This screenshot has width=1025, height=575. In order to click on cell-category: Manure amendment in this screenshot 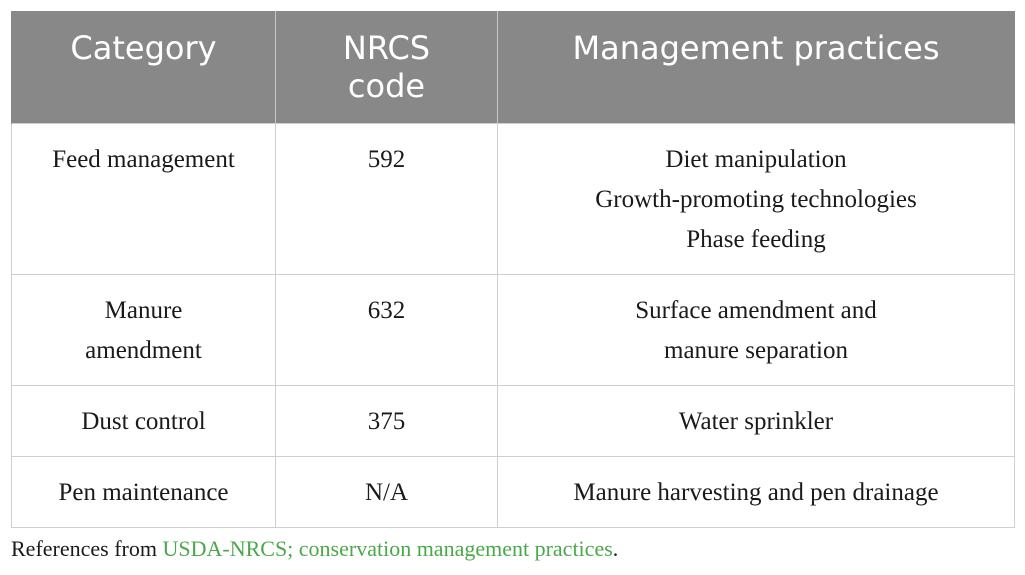, I will do `click(143, 330)`.